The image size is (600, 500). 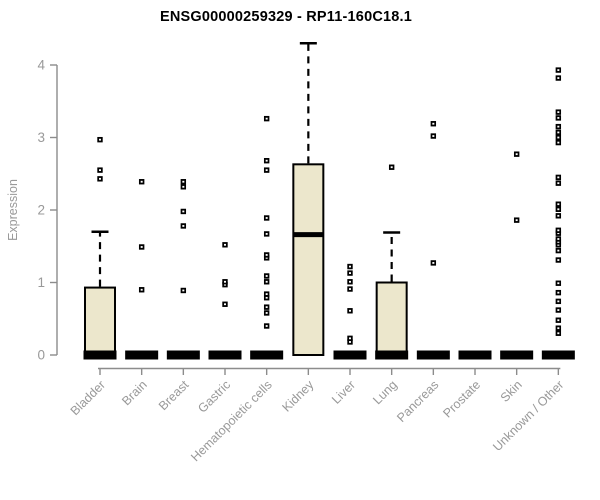 I want to click on x-tick-label: Skin, so click(x=511, y=391).